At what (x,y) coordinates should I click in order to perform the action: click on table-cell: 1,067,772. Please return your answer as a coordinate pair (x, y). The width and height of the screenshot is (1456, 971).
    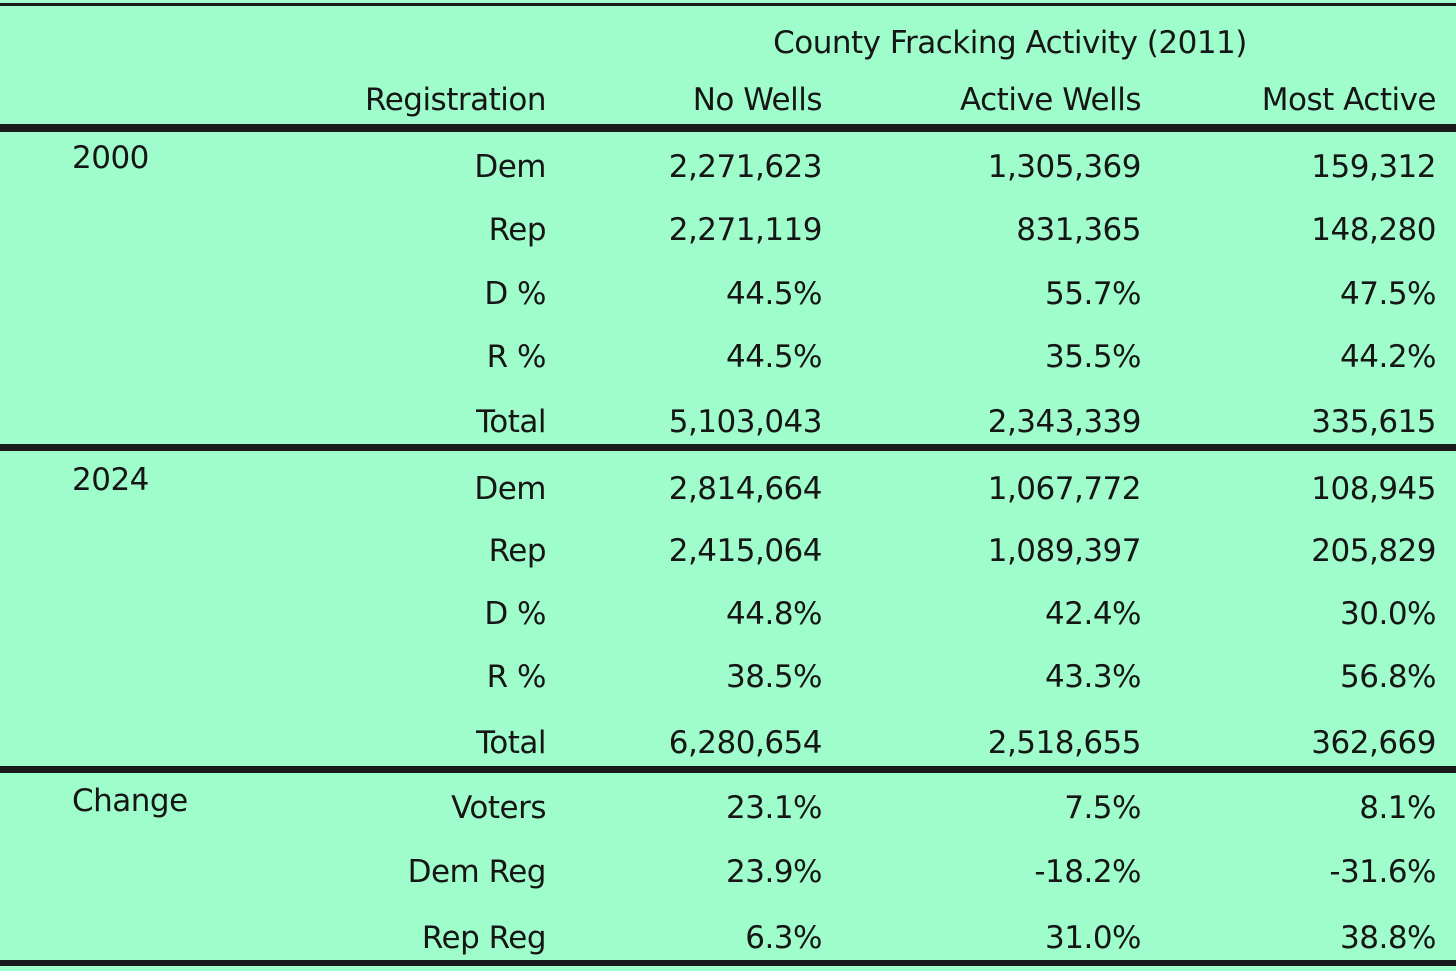
    Looking at the image, I should click on (1064, 489).